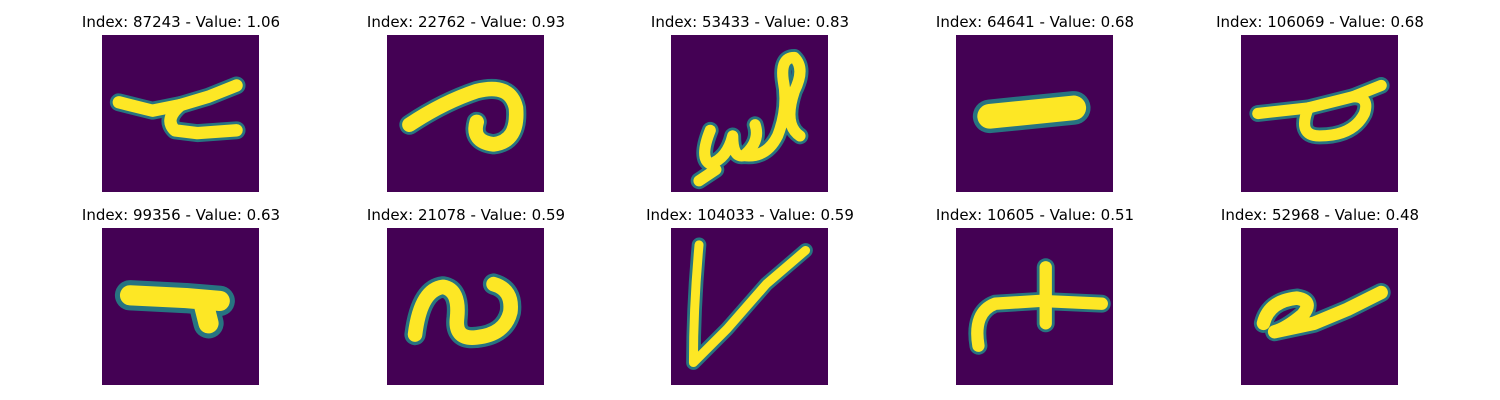  Describe the element at coordinates (181, 22) in the screenshot. I see `panel-title: Index: 87243 - Value: 1.06` at that location.